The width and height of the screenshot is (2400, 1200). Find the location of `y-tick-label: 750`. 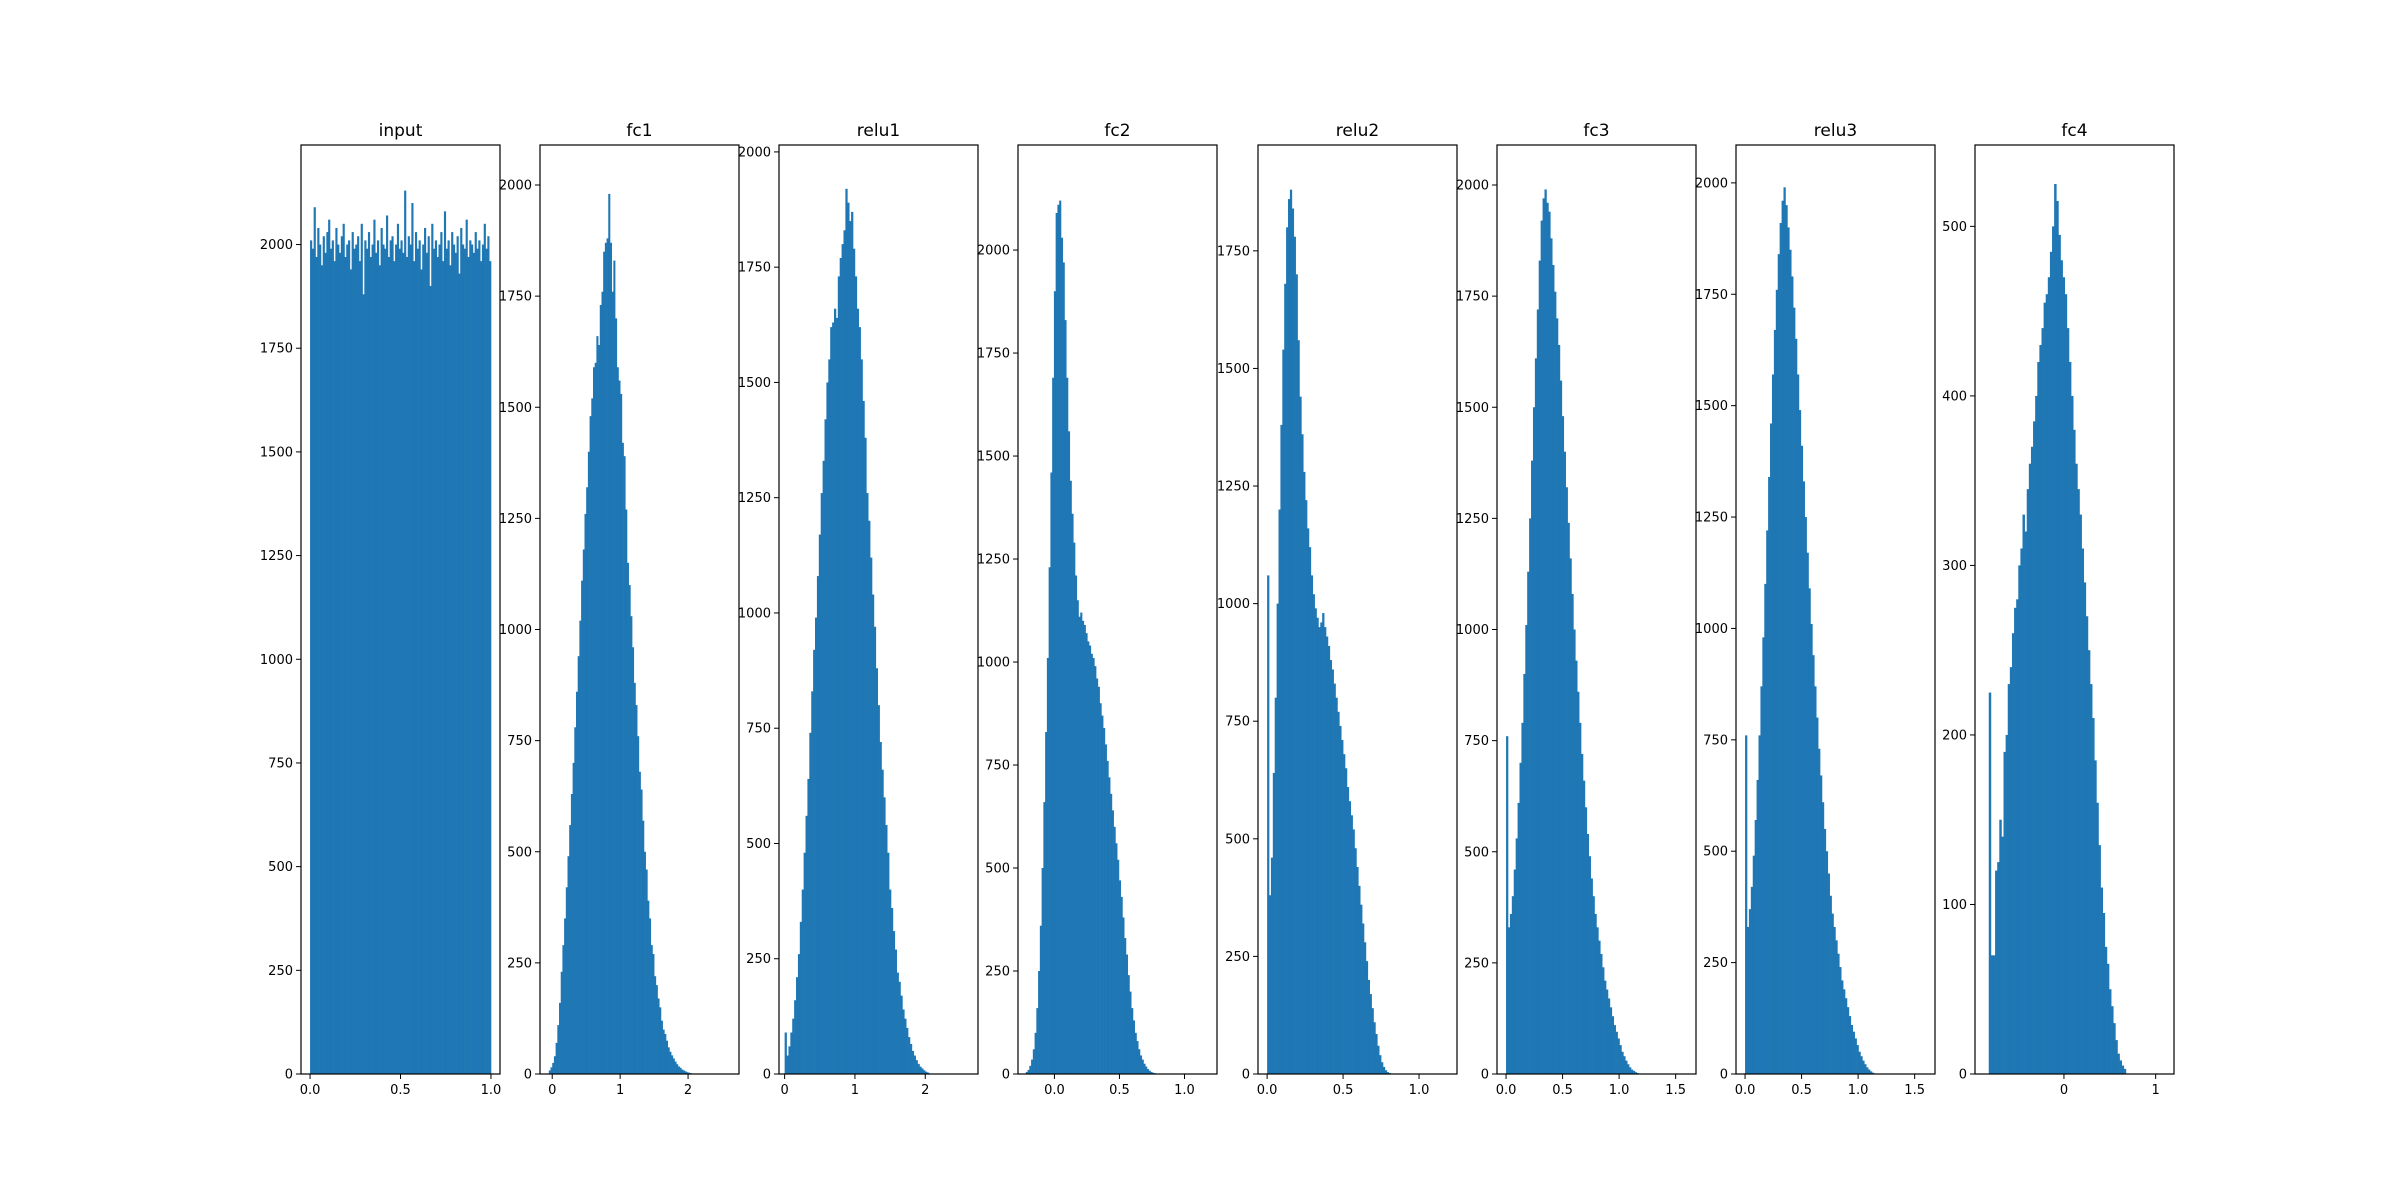

y-tick-label: 750 is located at coordinates (519, 741).